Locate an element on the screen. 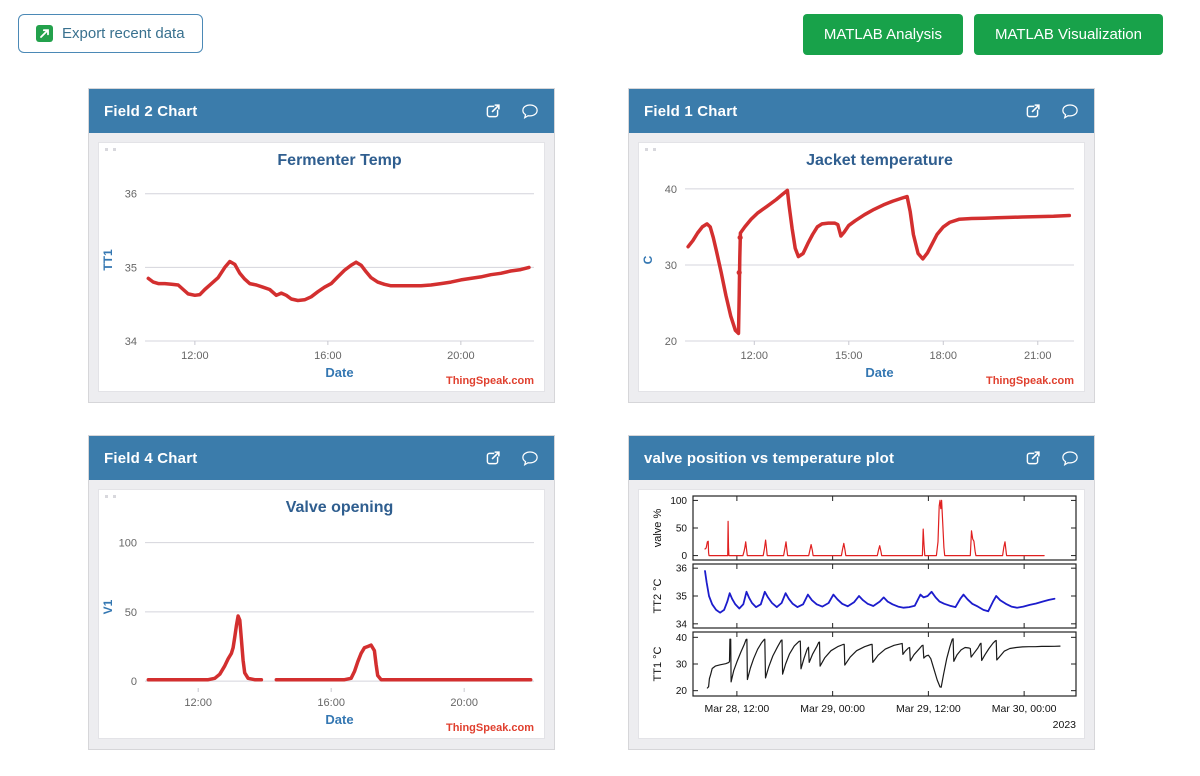  panel-header: valve position vs temperature plot is located at coordinates (861, 458).